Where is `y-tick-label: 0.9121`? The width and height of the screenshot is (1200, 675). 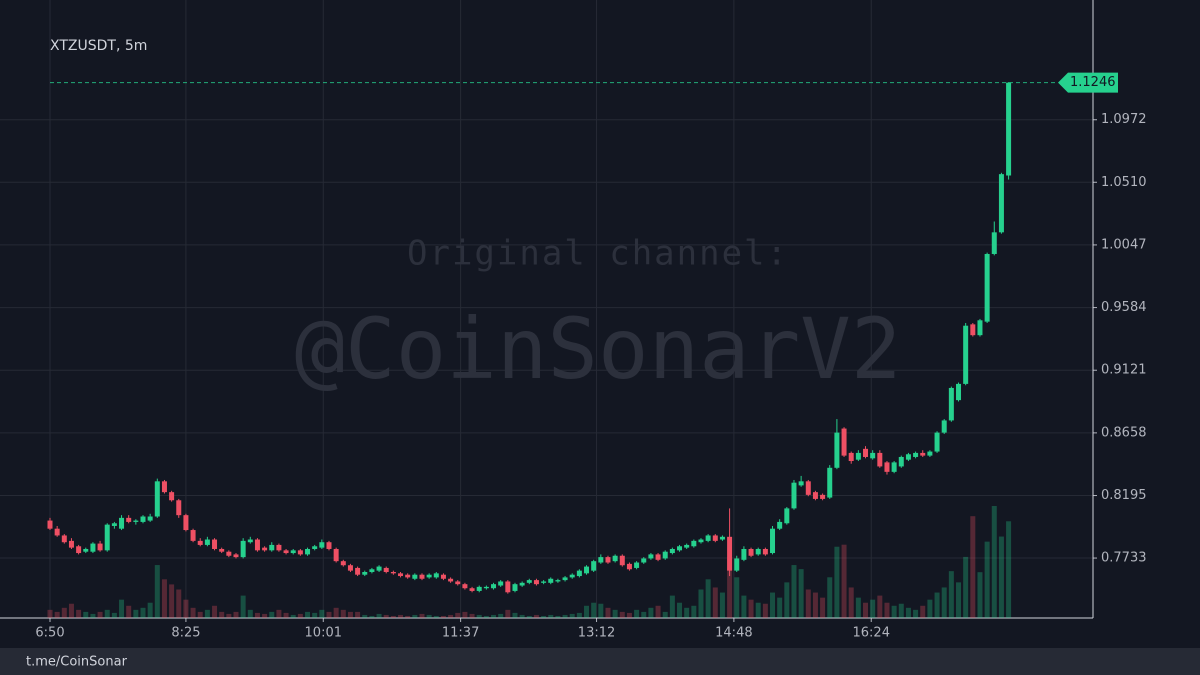
y-tick-label: 0.9121 is located at coordinates (1124, 370).